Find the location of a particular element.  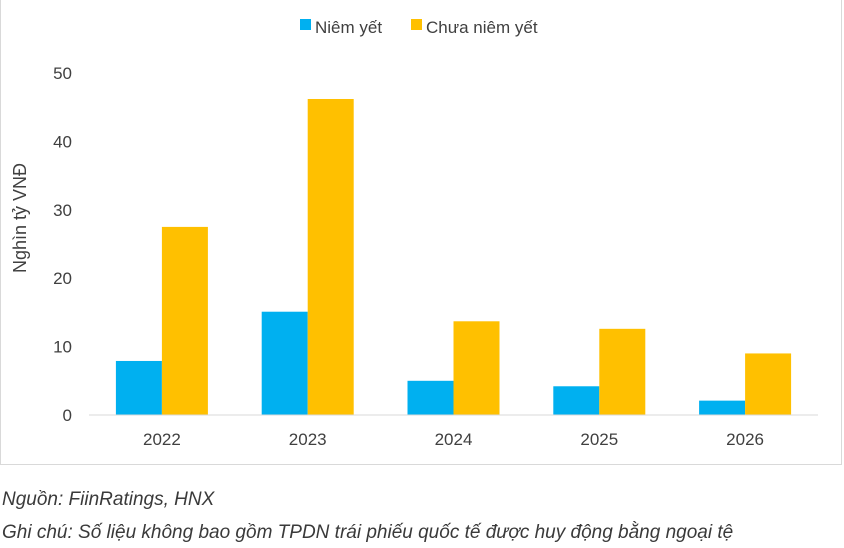

bar-chua-niem-yet-2022 is located at coordinates (184, 320).